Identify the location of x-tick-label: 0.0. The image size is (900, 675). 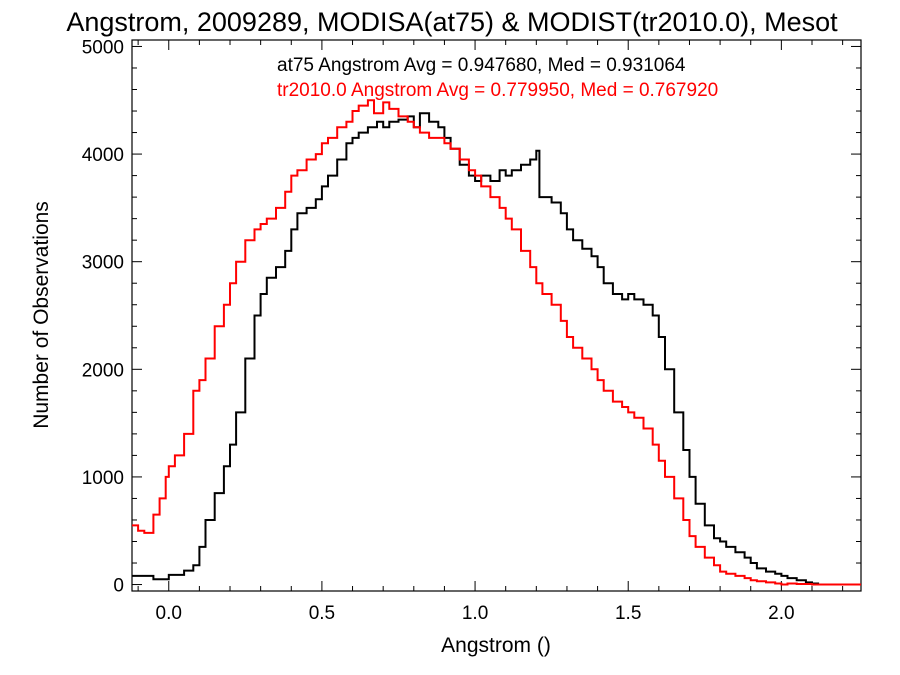
(169, 613).